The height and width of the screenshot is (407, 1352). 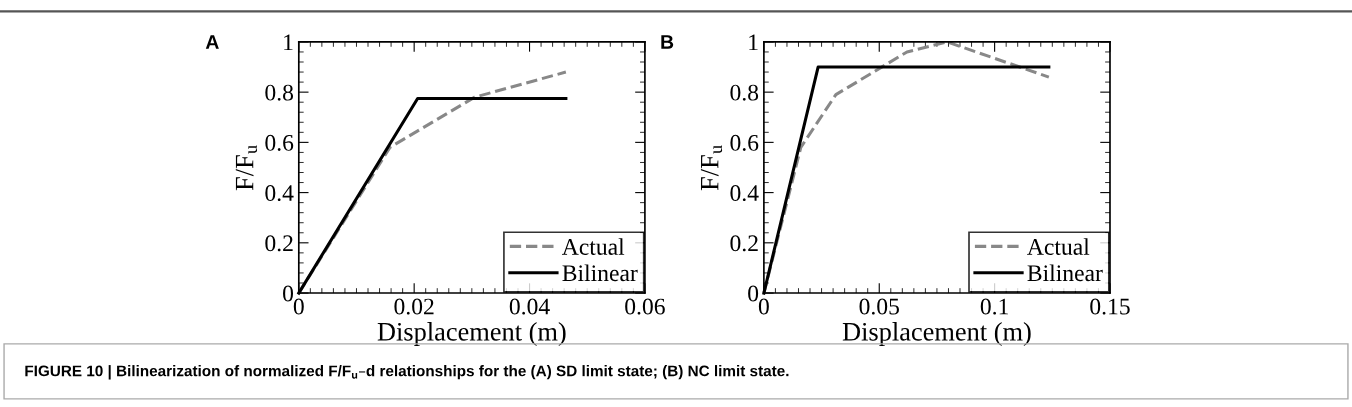 I want to click on x-tick-label: 0.02, so click(x=414, y=306).